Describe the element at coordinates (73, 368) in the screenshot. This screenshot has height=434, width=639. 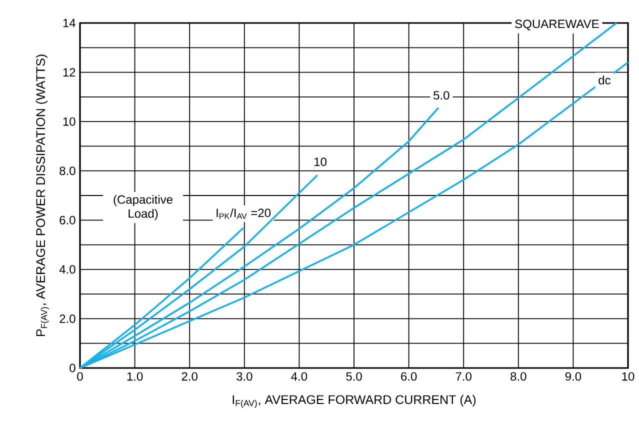
I see `y-tick-label: 0` at that location.